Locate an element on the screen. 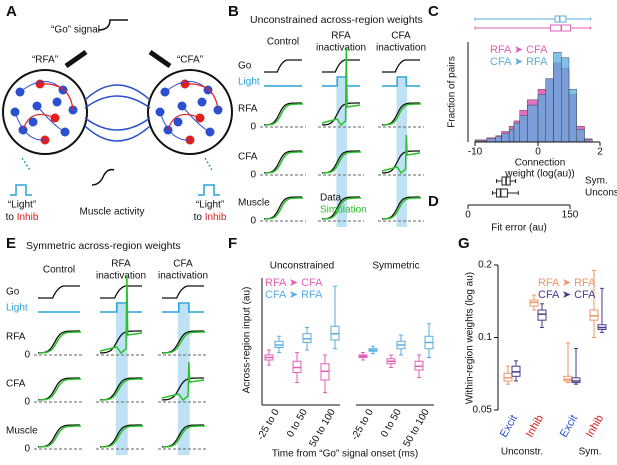 This screenshot has width=617, height=465. x-tick-label: Excit is located at coordinates (569, 426).